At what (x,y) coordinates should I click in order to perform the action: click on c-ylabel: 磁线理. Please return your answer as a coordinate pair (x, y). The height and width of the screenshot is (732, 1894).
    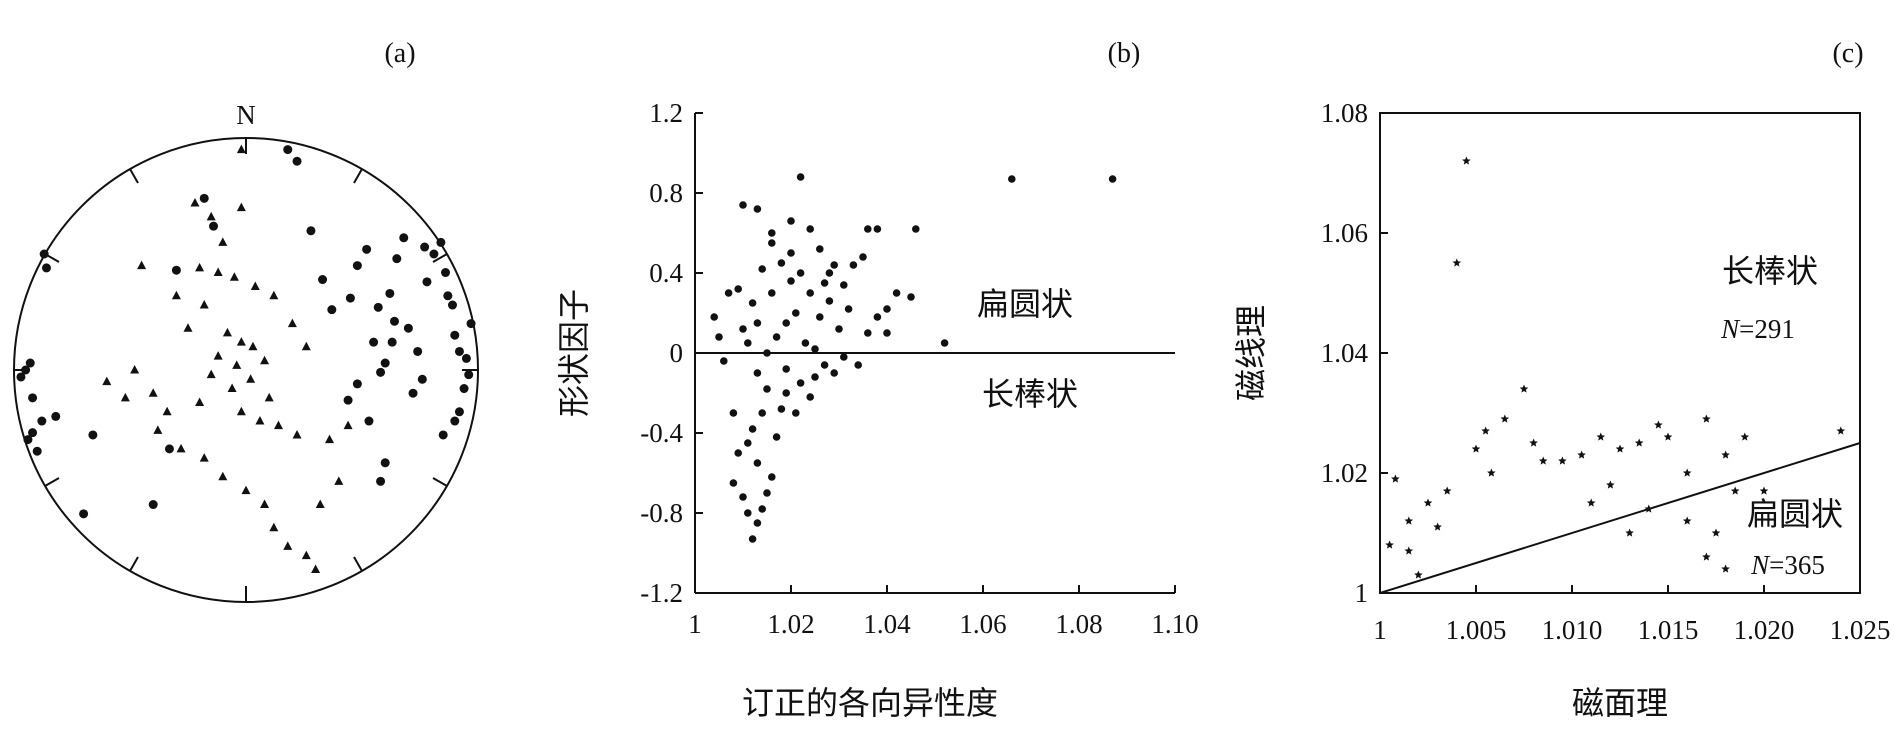
    Looking at the image, I should click on (1251, 353).